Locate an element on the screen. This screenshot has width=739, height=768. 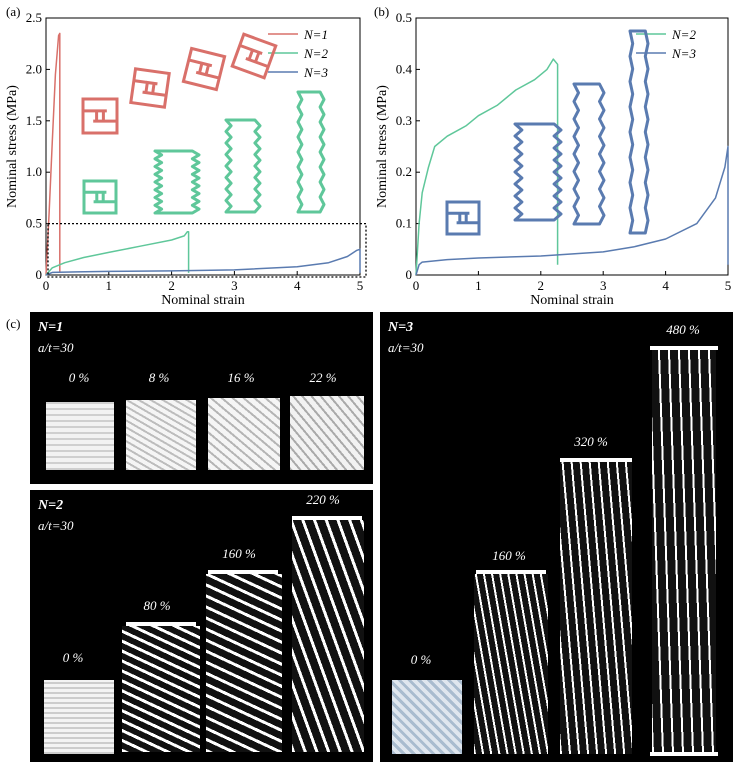
chart-b-xlabel: Nominal strain is located at coordinates (572, 300).